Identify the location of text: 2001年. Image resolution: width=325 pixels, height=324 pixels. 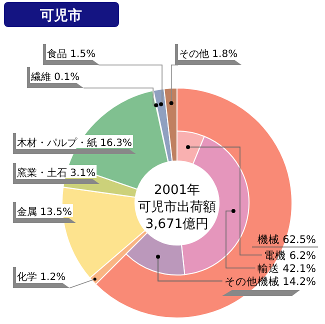
(177, 190).